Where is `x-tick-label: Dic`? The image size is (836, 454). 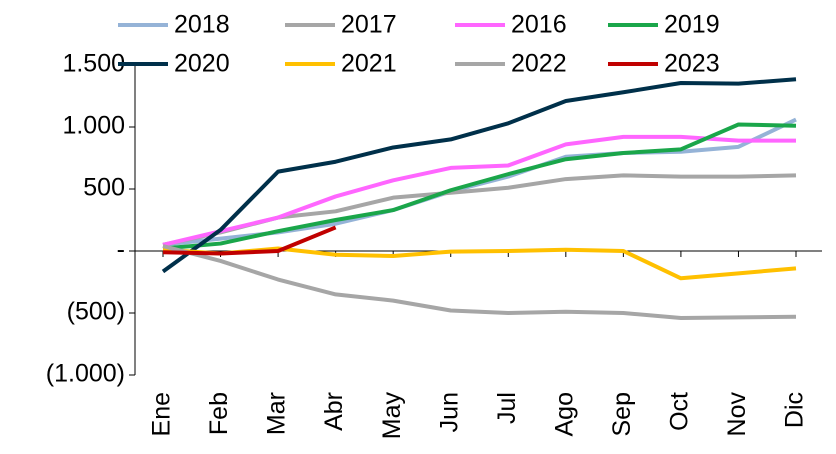 x-tick-label: Dic is located at coordinates (795, 410).